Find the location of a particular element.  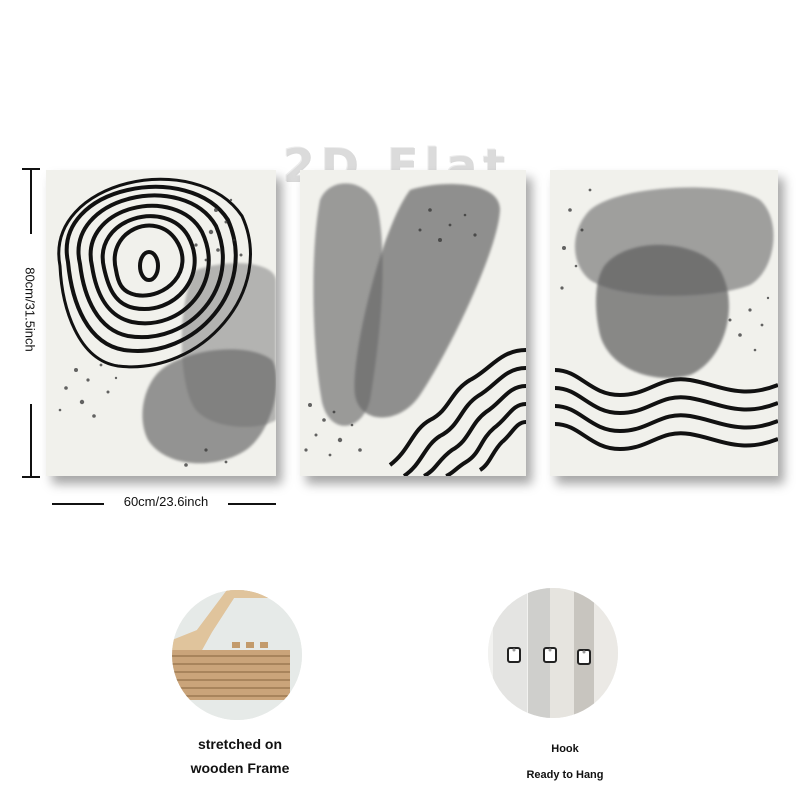

hook-caption-line2: Ready to Hang is located at coordinates (565, 775).